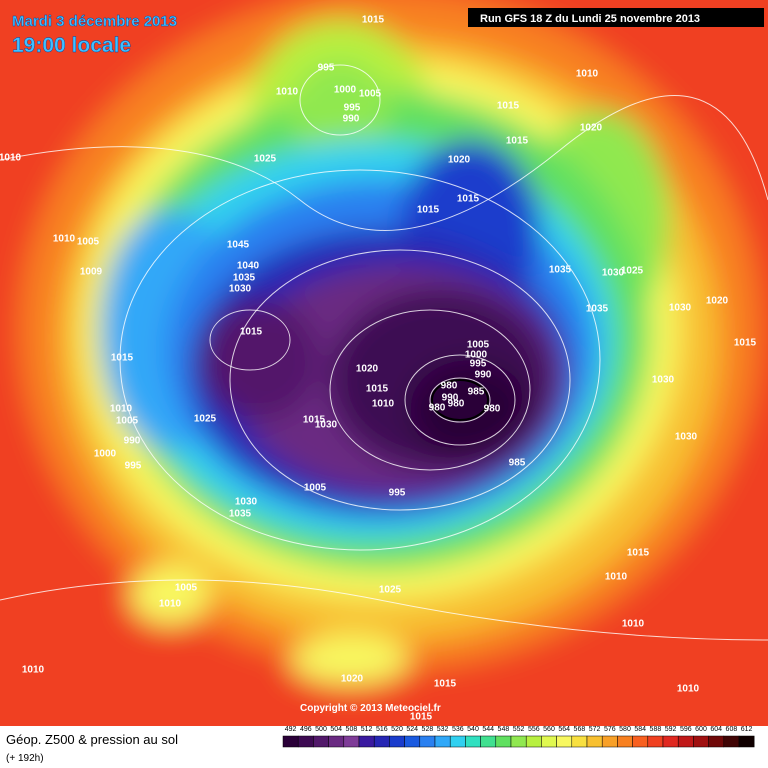  I want to click on colorbar-label: 556, so click(534, 729).